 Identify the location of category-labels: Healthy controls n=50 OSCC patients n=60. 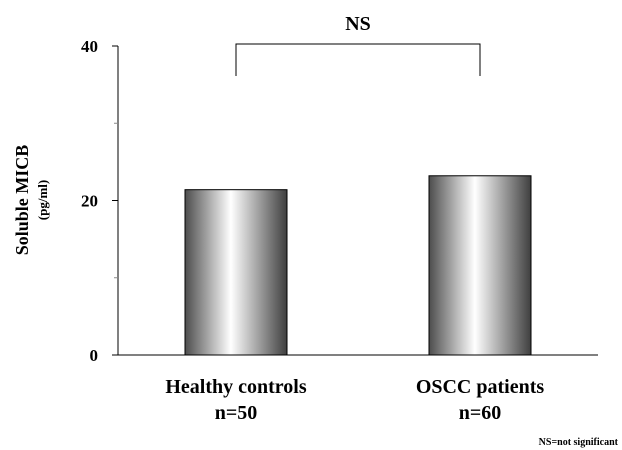
(354, 400).